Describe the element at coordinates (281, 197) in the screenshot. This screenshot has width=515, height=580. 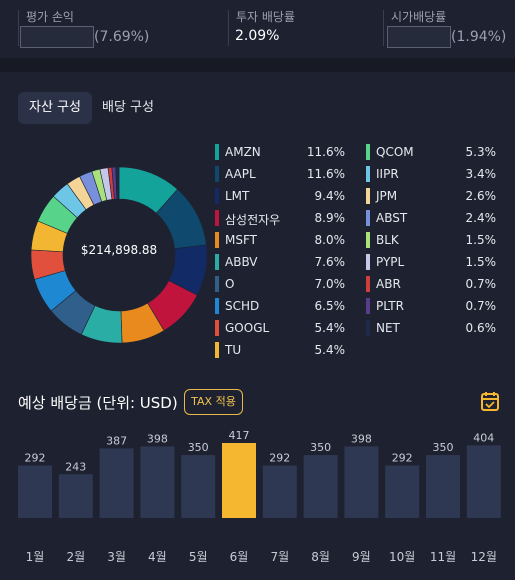
I see `legend-item-lmt: LMT 9.4%` at that location.